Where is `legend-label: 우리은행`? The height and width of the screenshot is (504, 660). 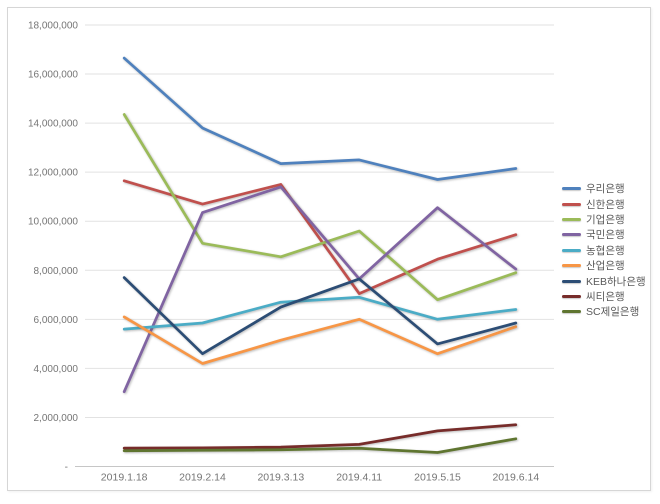
legend-label: 우리은행 is located at coordinates (605, 189).